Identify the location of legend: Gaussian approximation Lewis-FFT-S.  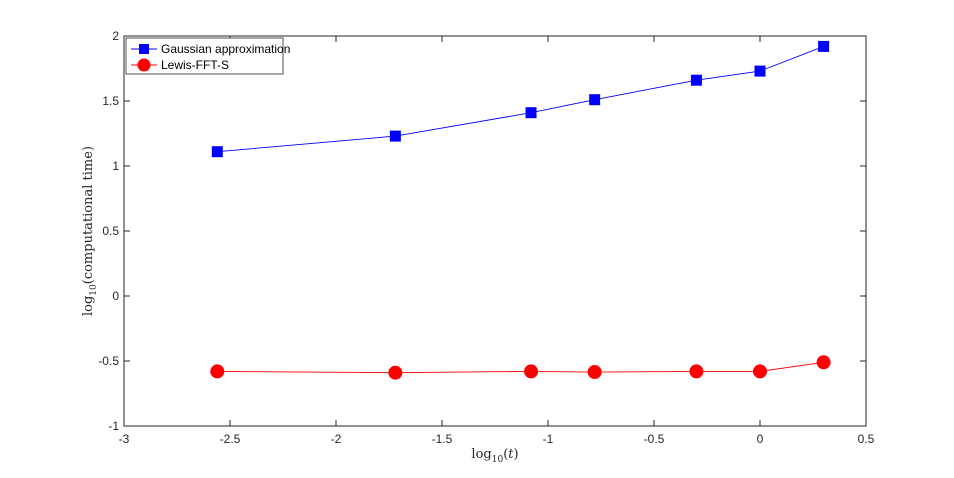
(207, 56).